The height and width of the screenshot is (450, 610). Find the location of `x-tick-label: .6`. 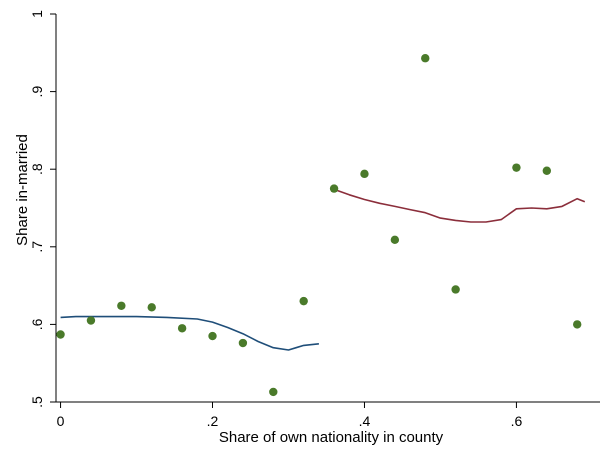

x-tick-label: .6 is located at coordinates (517, 421).